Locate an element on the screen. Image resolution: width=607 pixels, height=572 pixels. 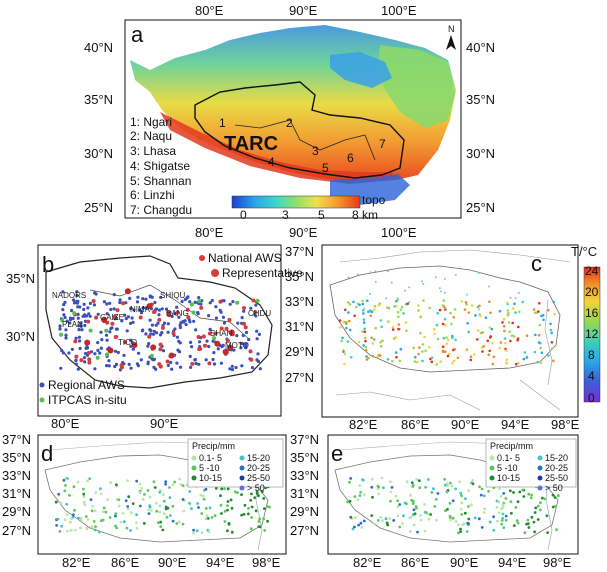
station-plan: PLAN is located at coordinates (72, 324).